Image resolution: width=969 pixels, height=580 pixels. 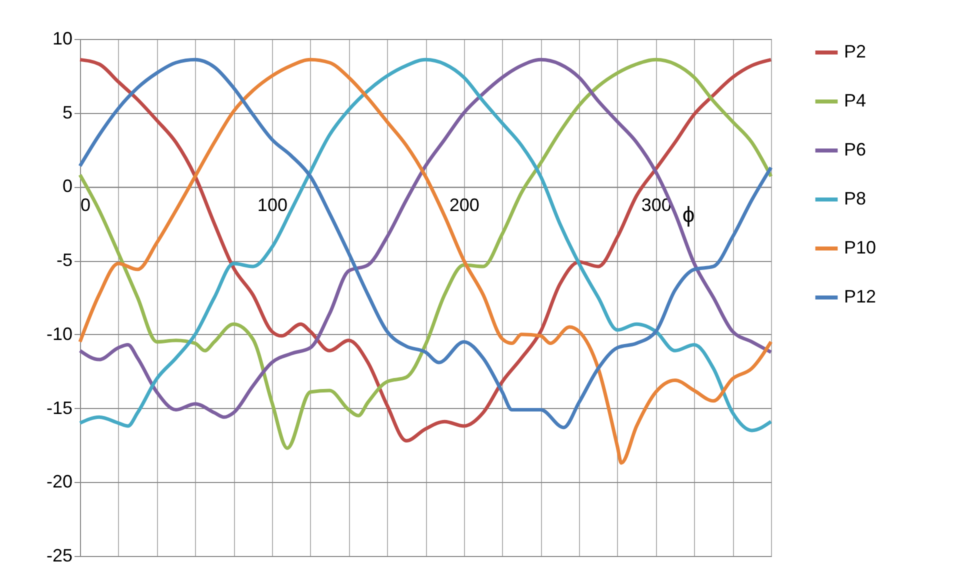 I want to click on y-tick-label: -5, so click(x=64, y=260).